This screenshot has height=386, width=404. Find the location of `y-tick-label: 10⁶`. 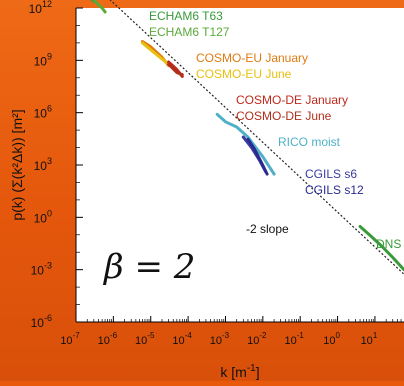

y-tick-label: 10⁶ is located at coordinates (43, 112).